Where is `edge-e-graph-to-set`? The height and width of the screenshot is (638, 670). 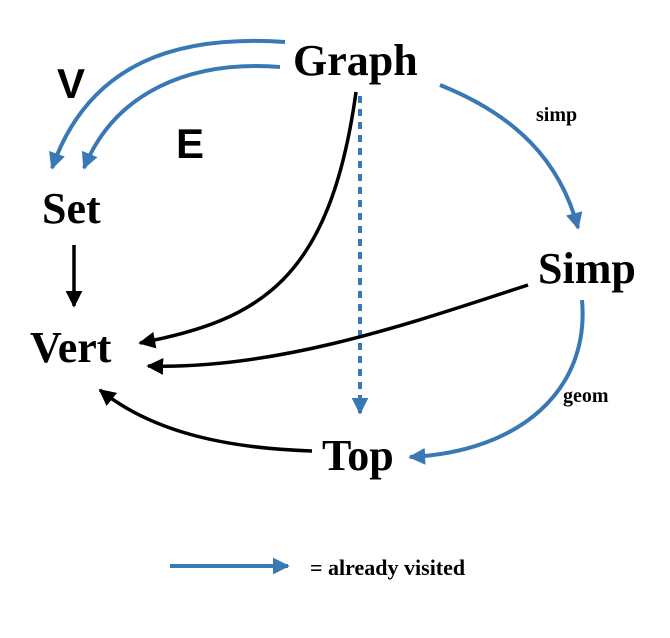 edge-e-graph-to-set is located at coordinates (181, 117).